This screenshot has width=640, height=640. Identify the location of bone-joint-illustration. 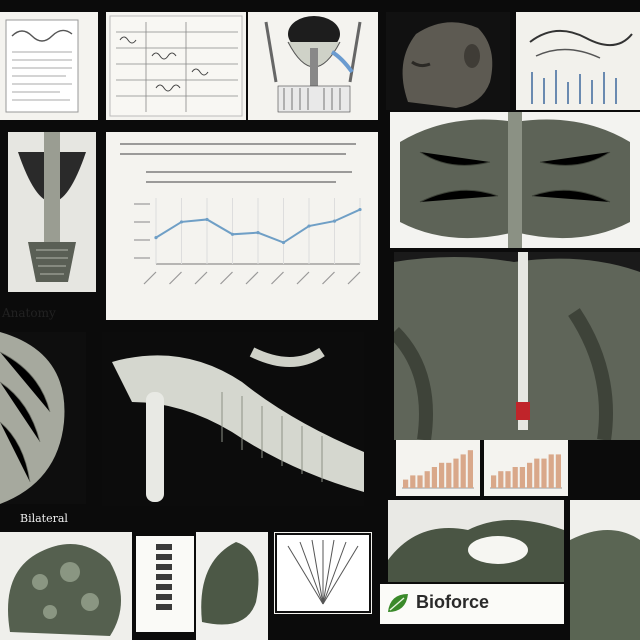
(476, 541).